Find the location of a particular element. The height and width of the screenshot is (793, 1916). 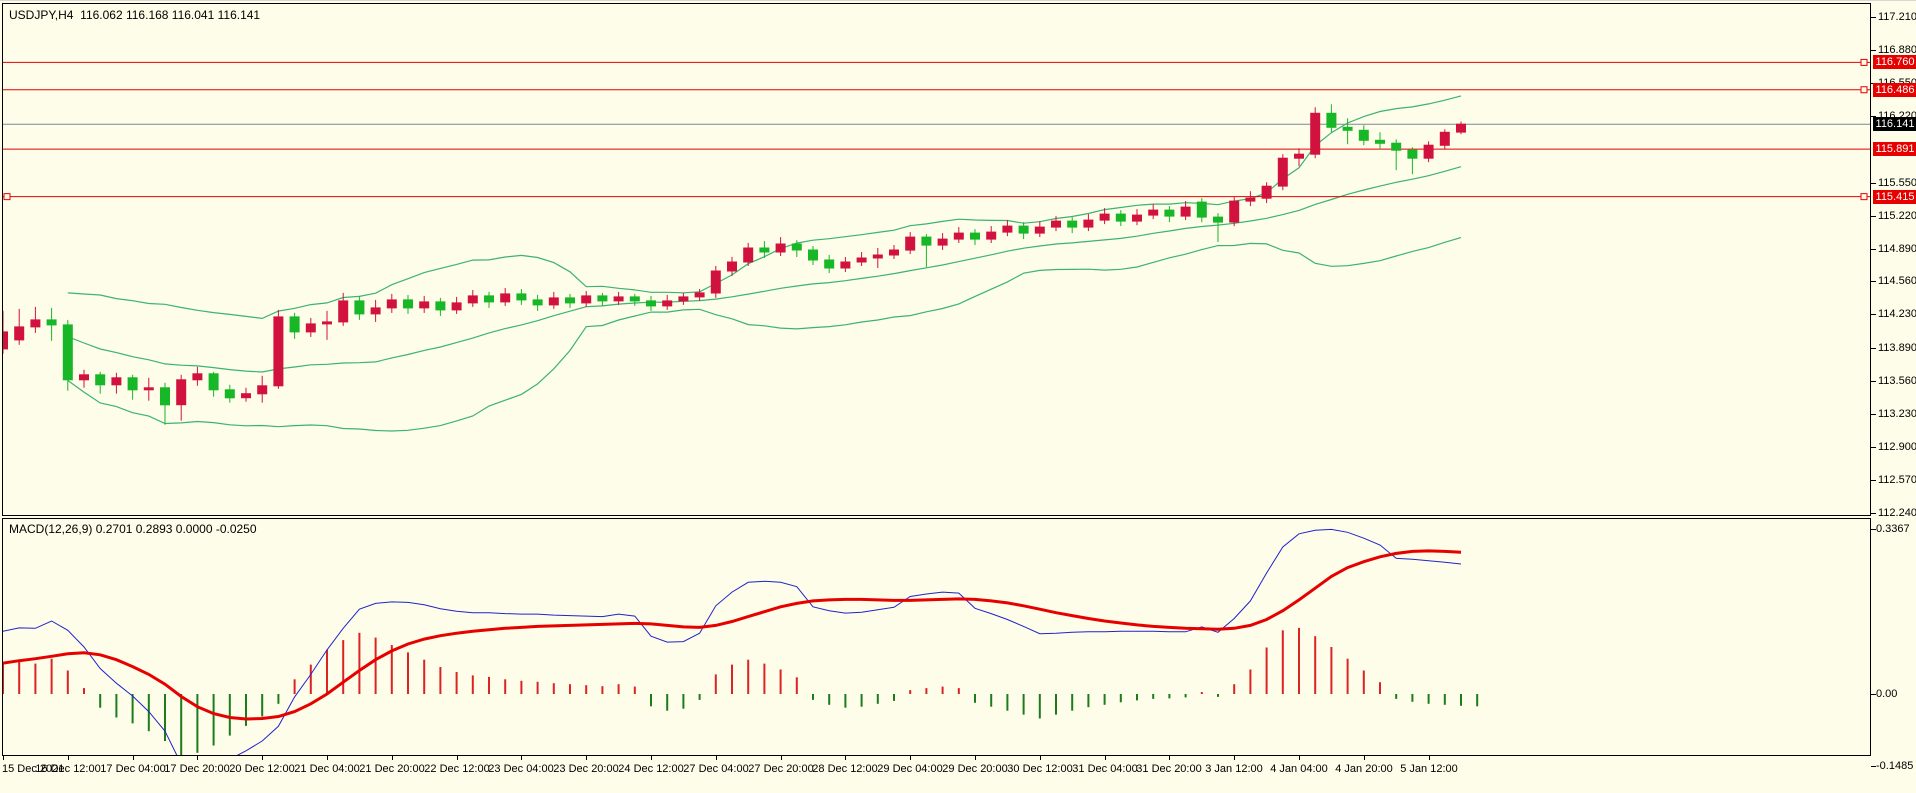

time-axis-label: 29 Dec 04:00 is located at coordinates (910, 769).